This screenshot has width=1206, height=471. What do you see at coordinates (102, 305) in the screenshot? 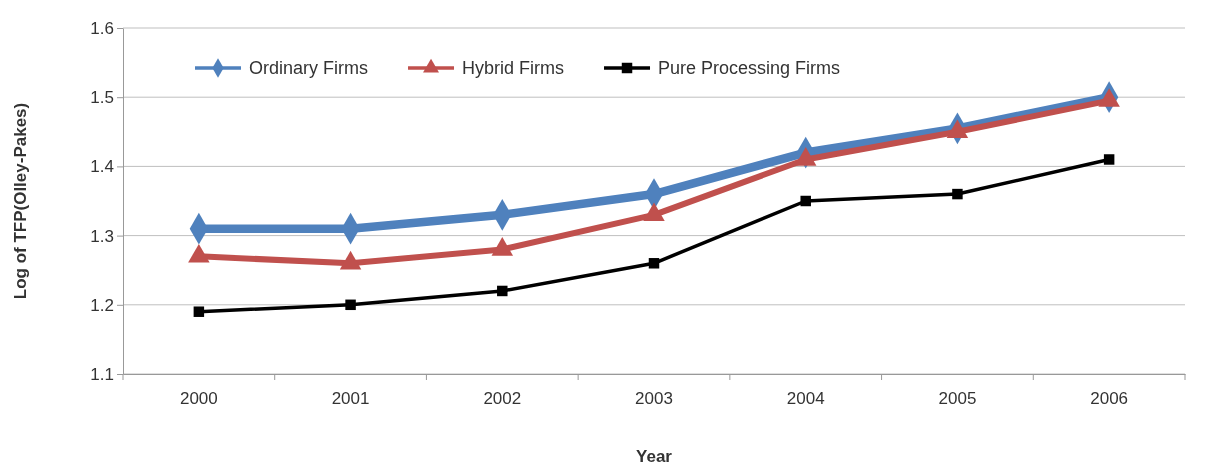
I see `y-tick-label: 1.2` at bounding box center [102, 305].